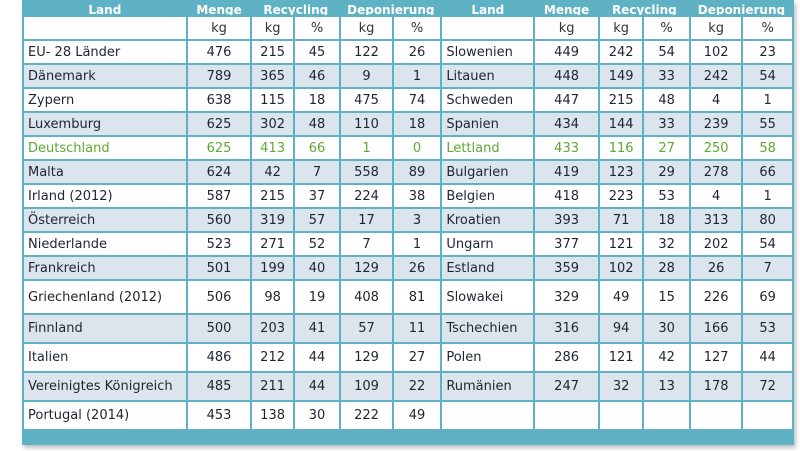 The image size is (800, 451). Describe the element at coordinates (566, 52) in the screenshot. I see `cell-right-menge: 449` at that location.